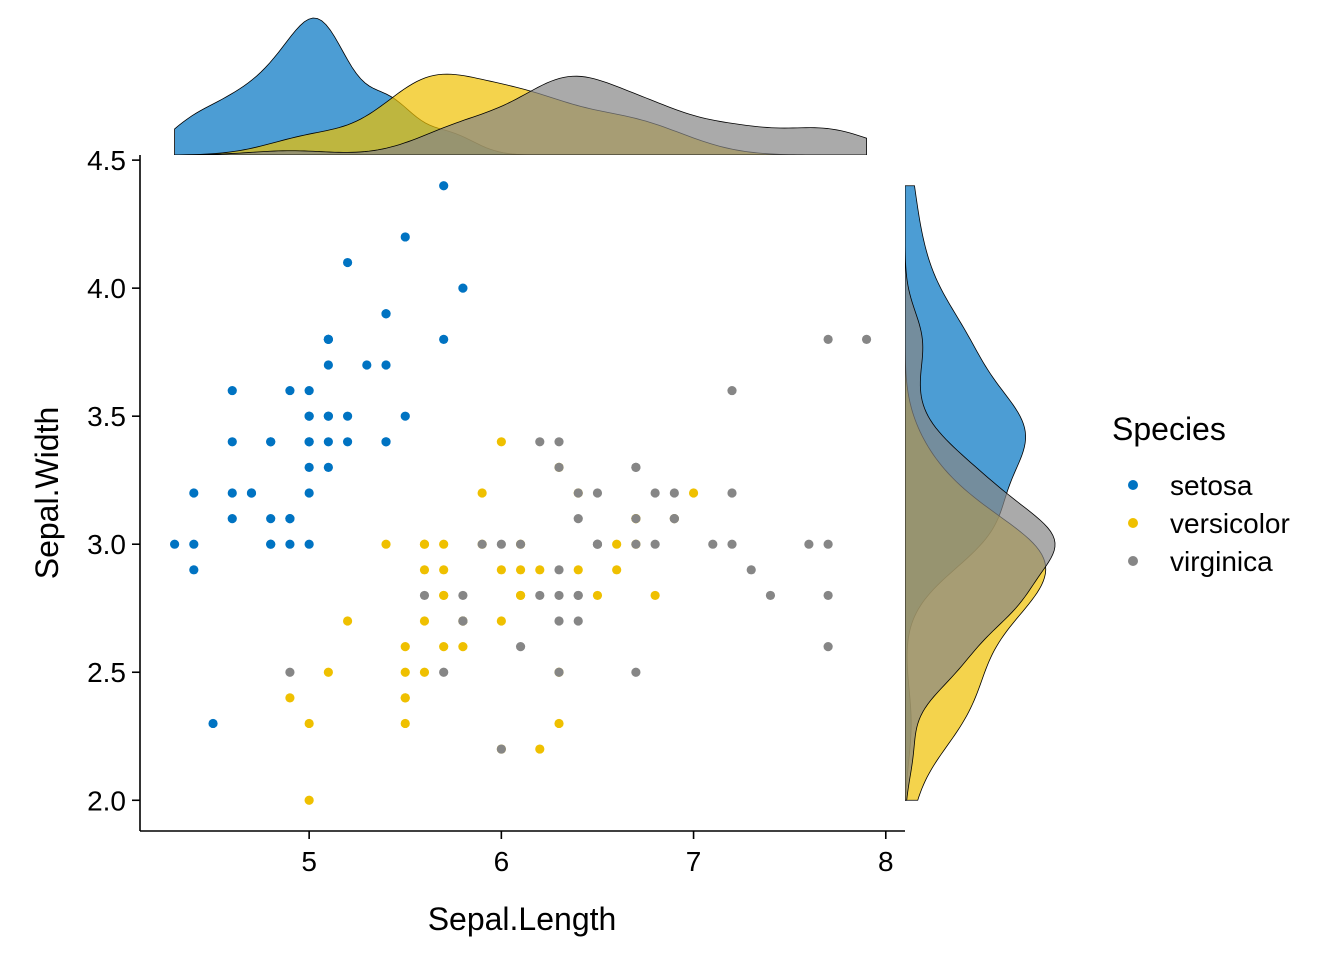 This screenshot has width=1344, height=960. Describe the element at coordinates (520, 86) in the screenshot. I see `top-marginal-density` at that location.